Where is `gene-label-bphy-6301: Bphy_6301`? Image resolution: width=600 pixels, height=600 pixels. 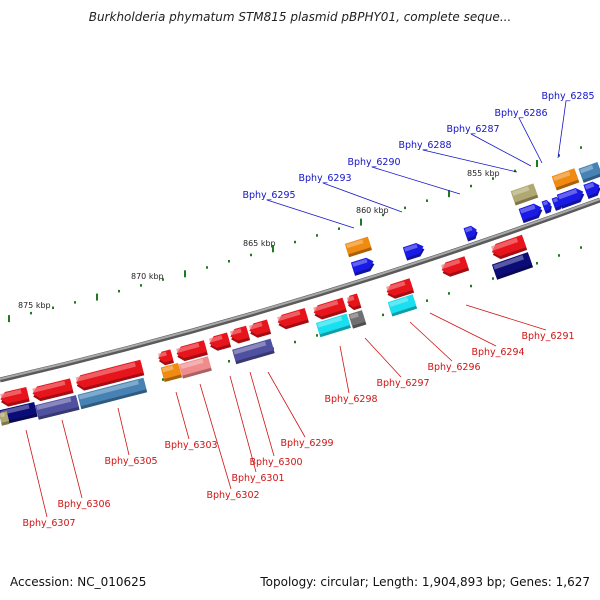 gene-label-bphy-6301: Bphy_6301 is located at coordinates (257, 478).